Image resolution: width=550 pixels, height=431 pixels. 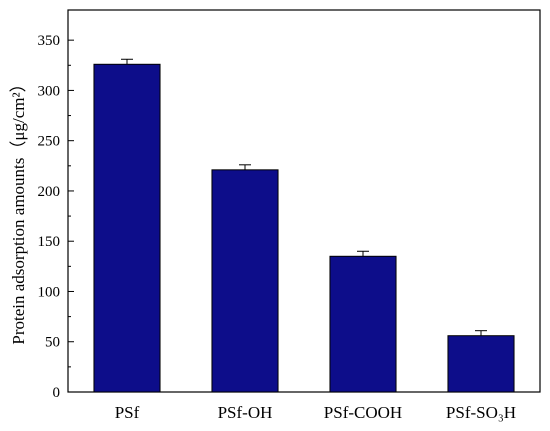 I want to click on y-tick-label: 0, so click(x=57, y=393).